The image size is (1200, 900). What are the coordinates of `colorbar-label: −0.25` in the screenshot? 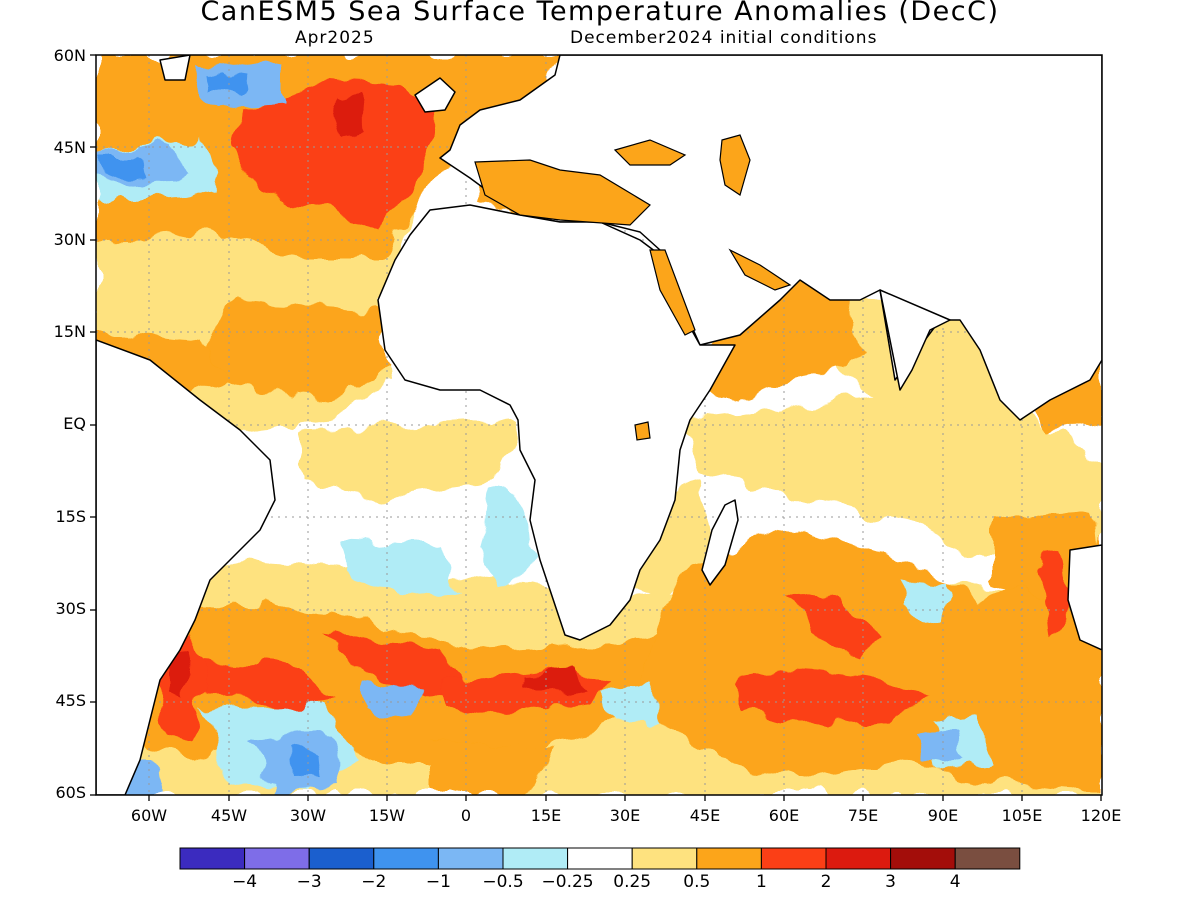 It's located at (567, 882).